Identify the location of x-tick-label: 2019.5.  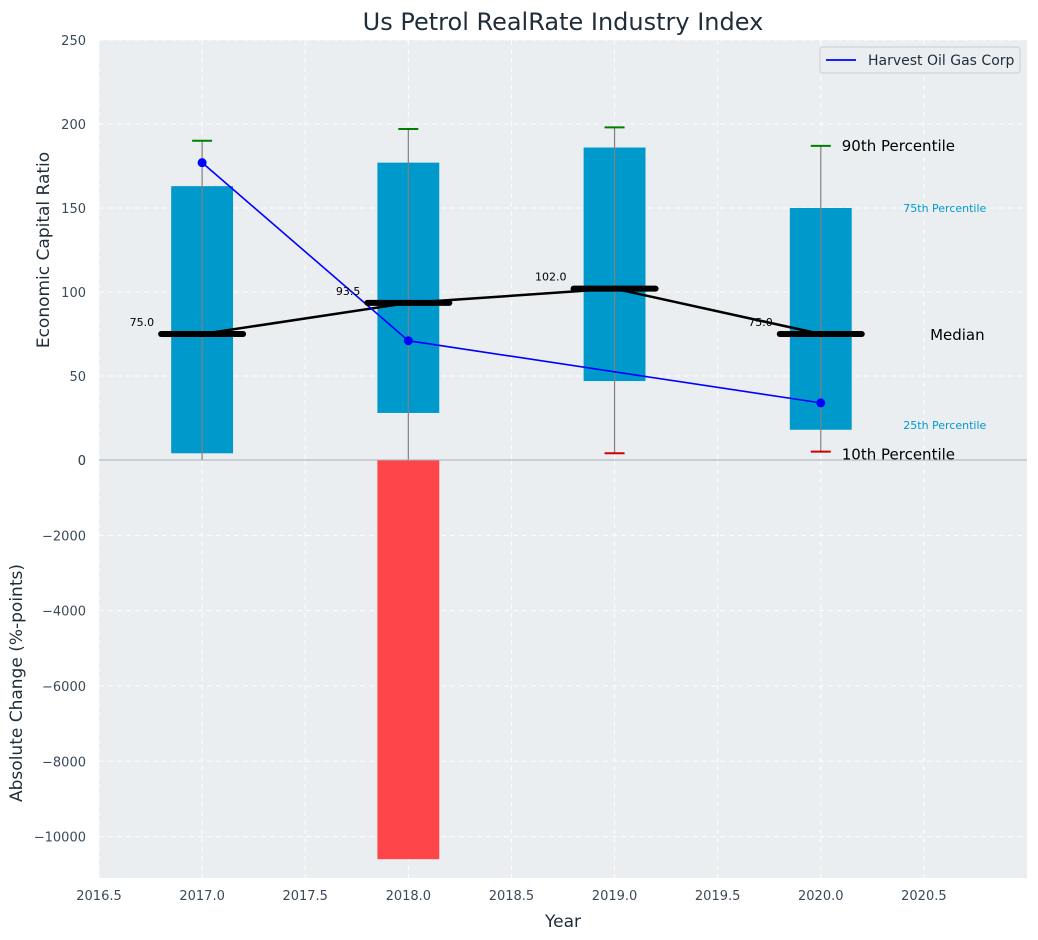
(718, 896).